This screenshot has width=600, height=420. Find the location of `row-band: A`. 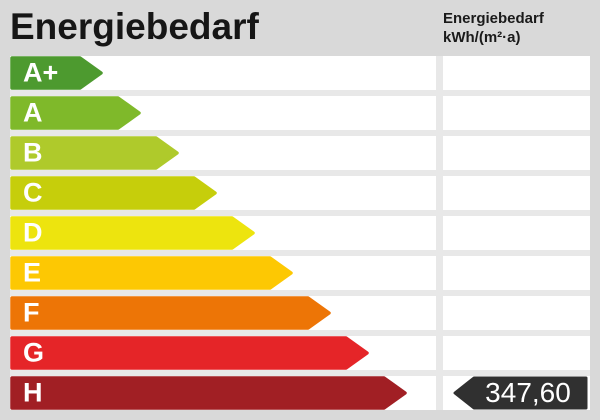

row-band: A is located at coordinates (223, 113).